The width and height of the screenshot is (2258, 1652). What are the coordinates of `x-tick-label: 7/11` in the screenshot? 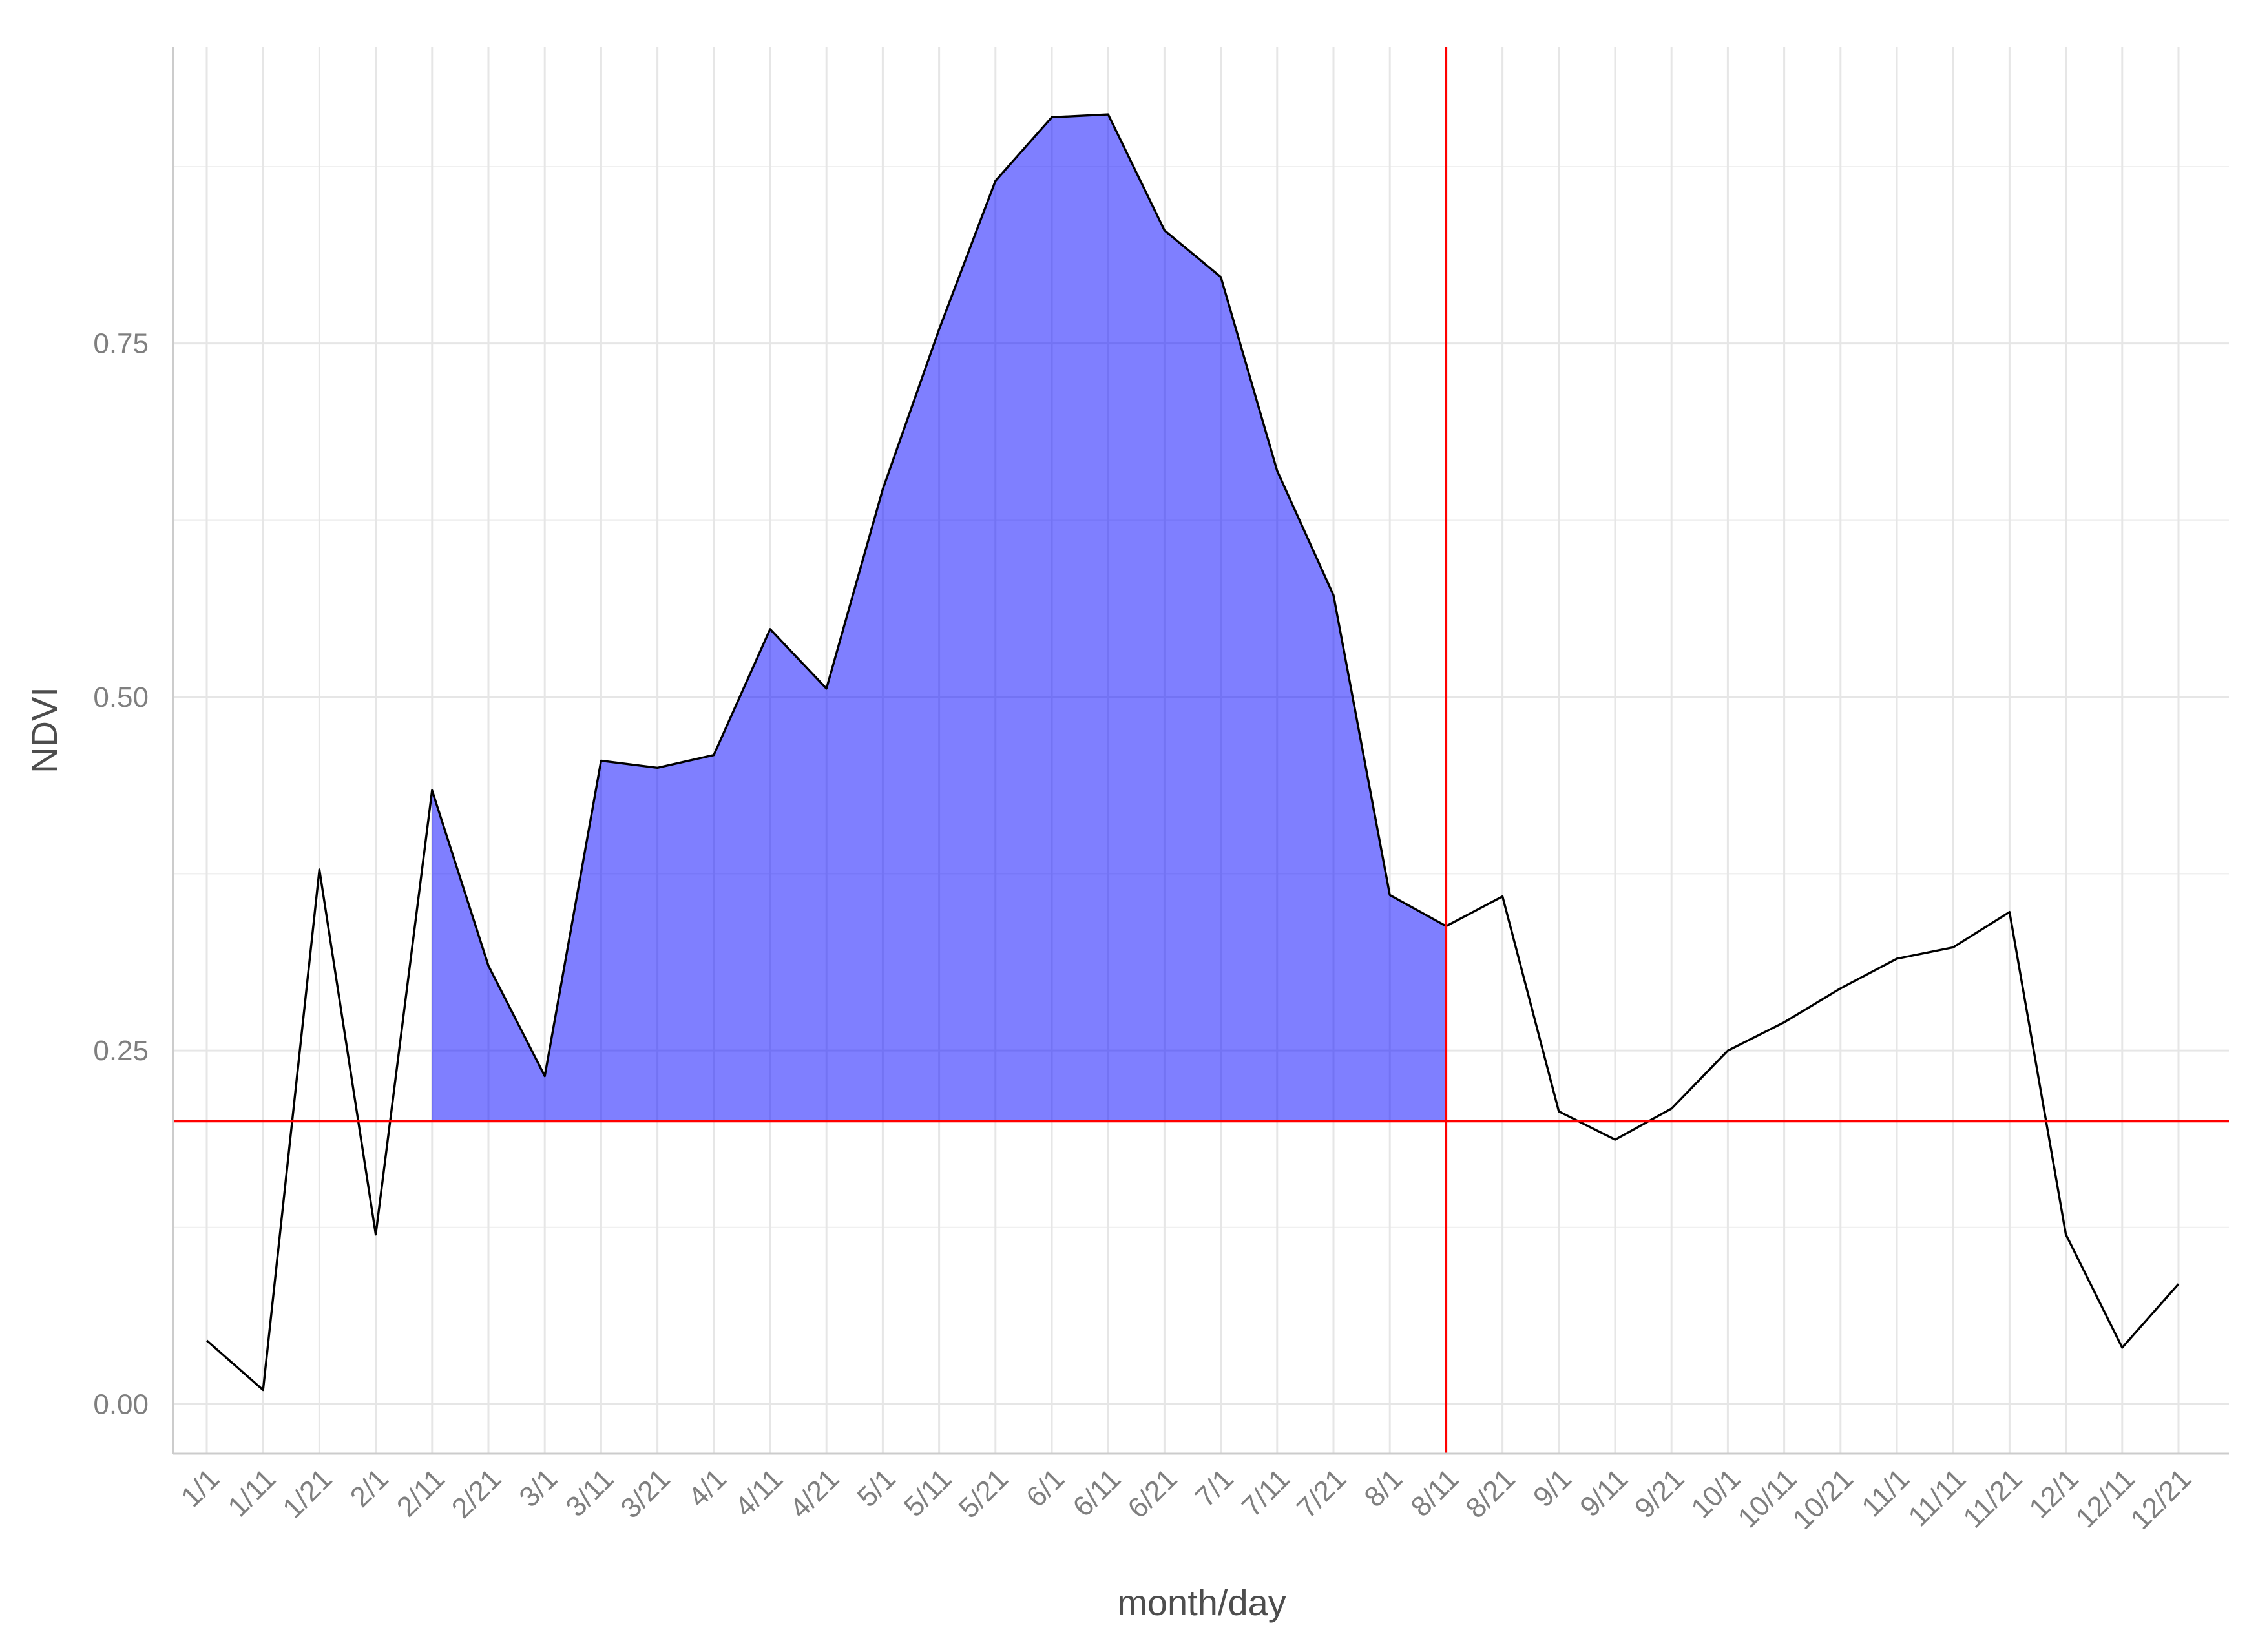 It's located at (1266, 1493).